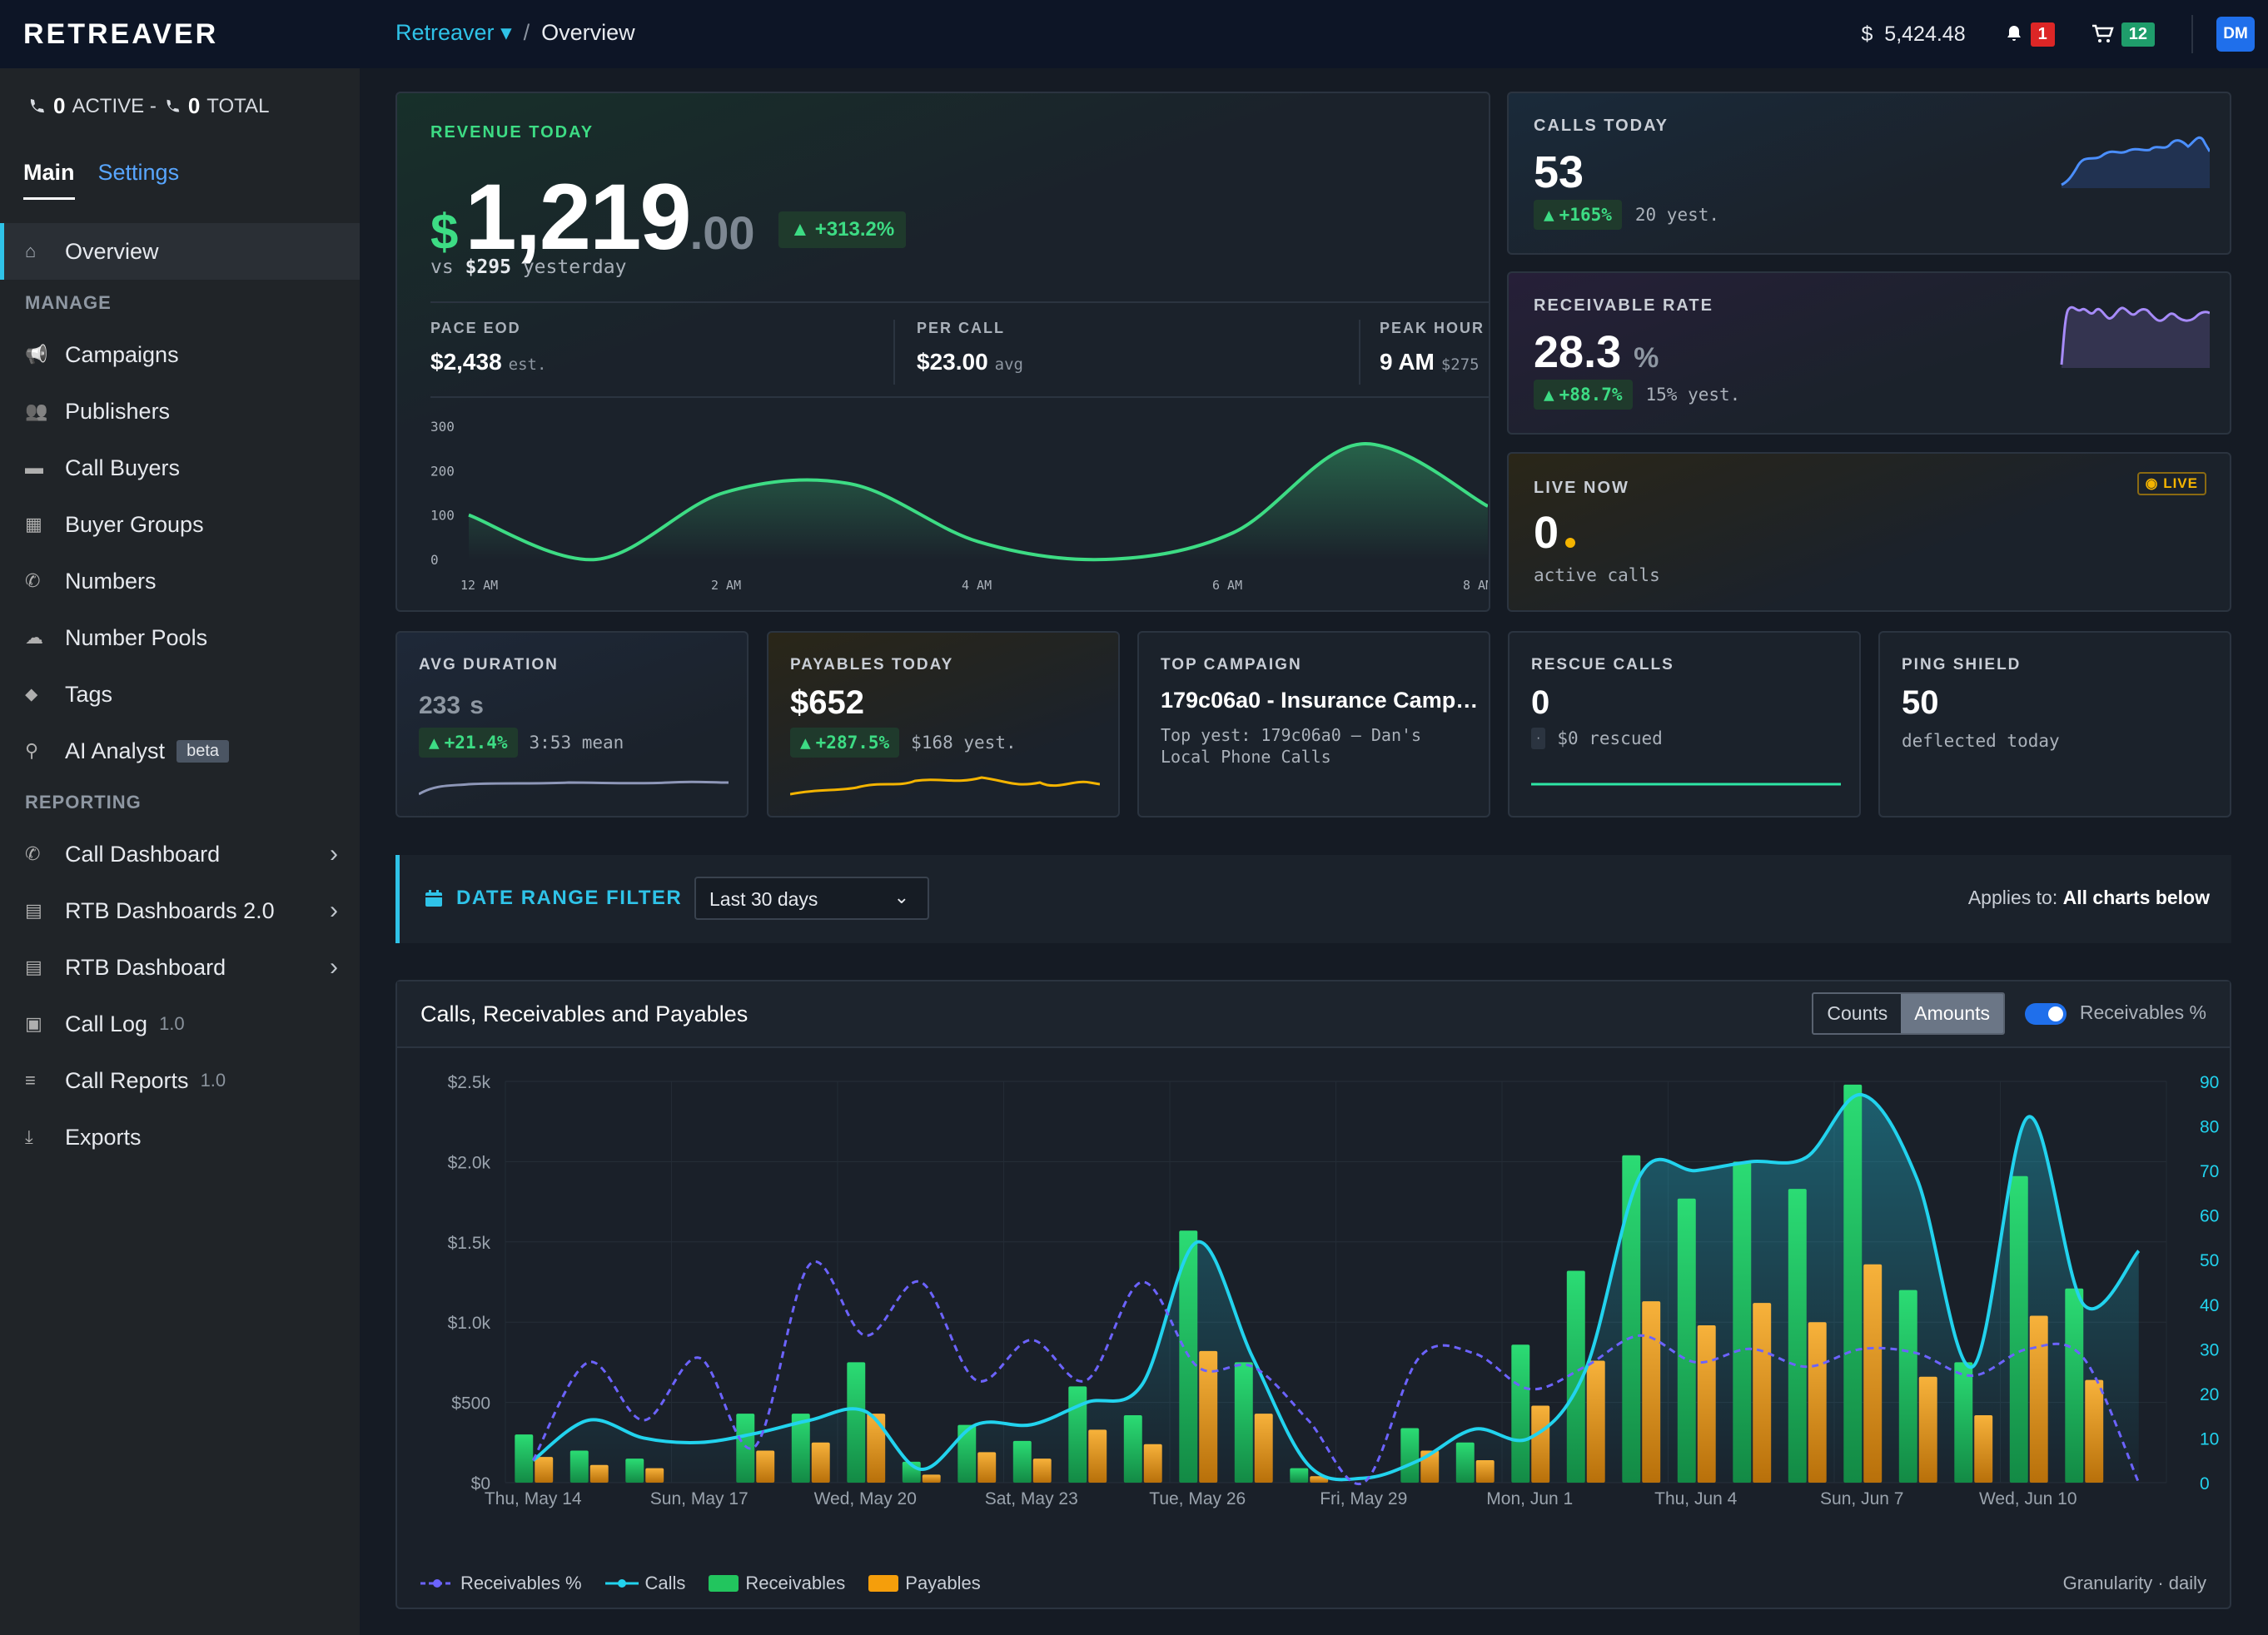  What do you see at coordinates (1686, 784) in the screenshot?
I see `rescue-calls-sparkline` at bounding box center [1686, 784].